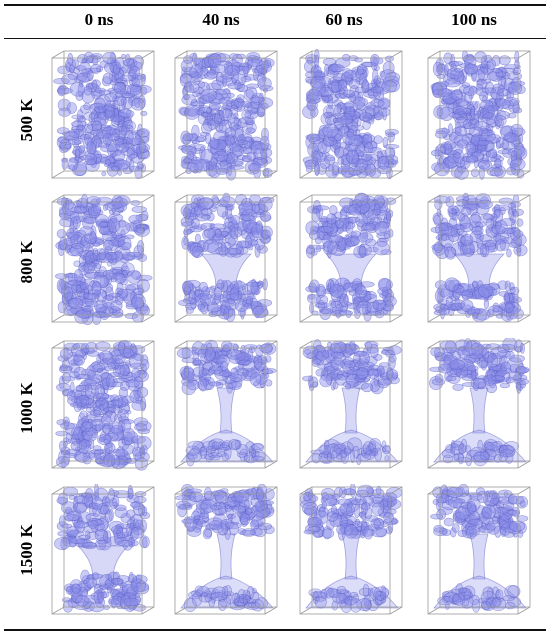 The height and width of the screenshot is (637, 550). I want to click on row-label-800k: 800 K, so click(26, 262).